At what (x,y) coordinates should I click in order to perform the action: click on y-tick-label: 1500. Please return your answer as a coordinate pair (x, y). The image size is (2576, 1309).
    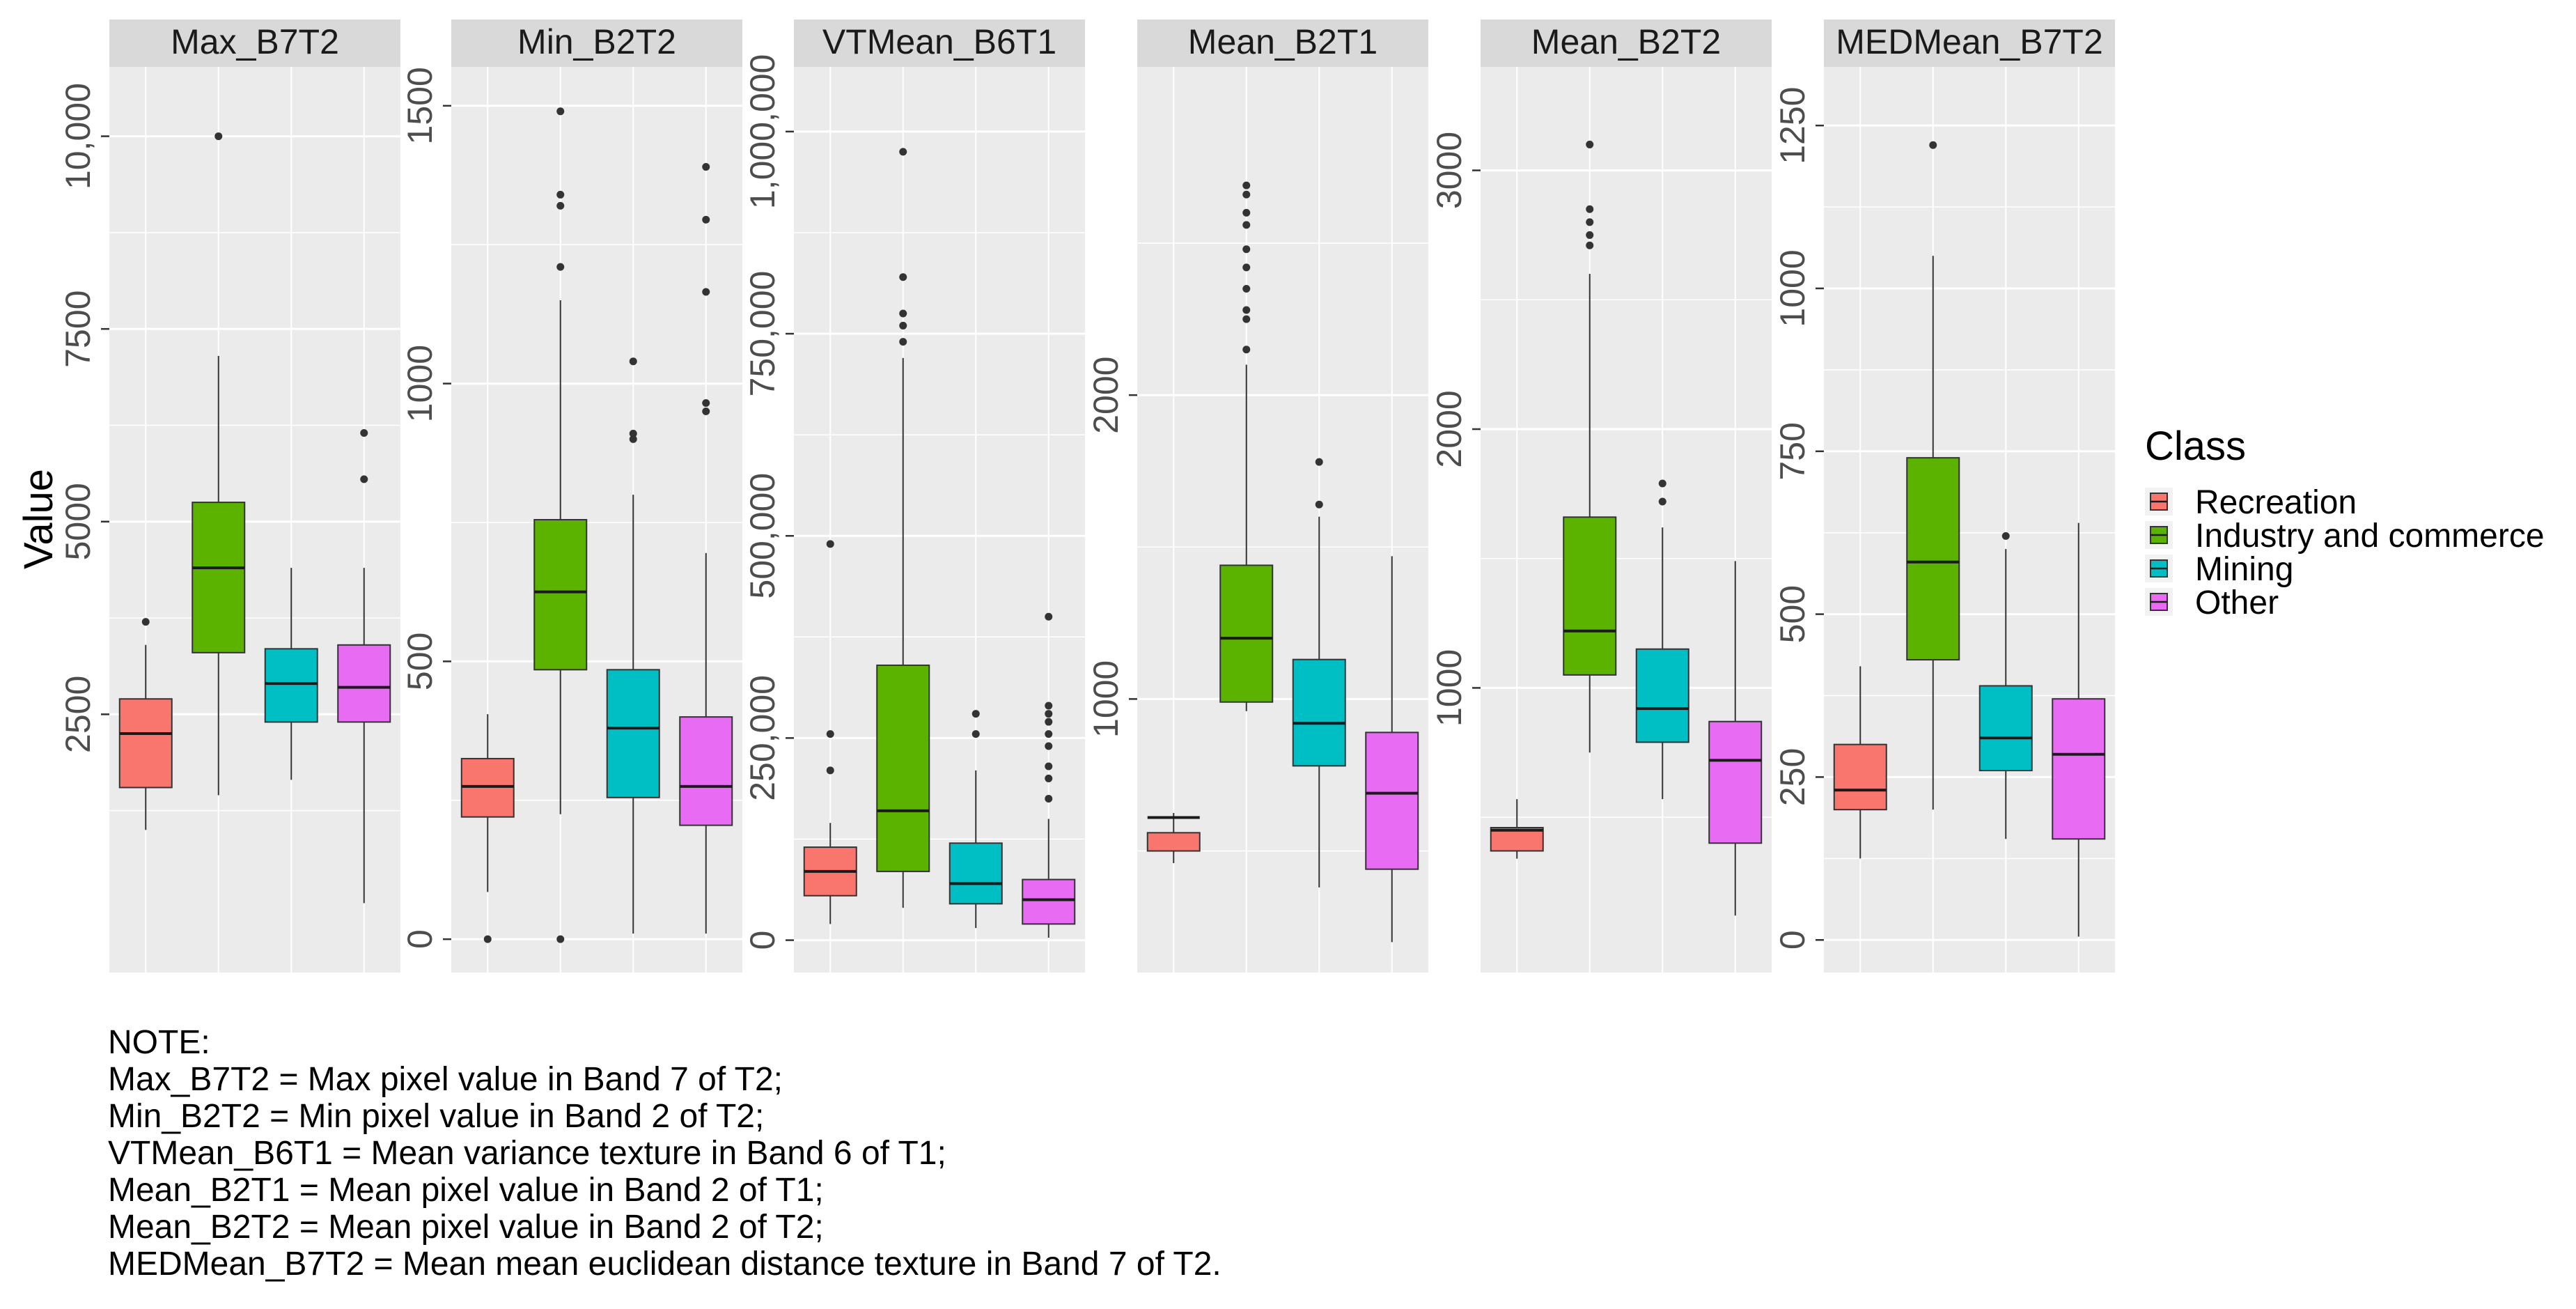
    Looking at the image, I should click on (419, 105).